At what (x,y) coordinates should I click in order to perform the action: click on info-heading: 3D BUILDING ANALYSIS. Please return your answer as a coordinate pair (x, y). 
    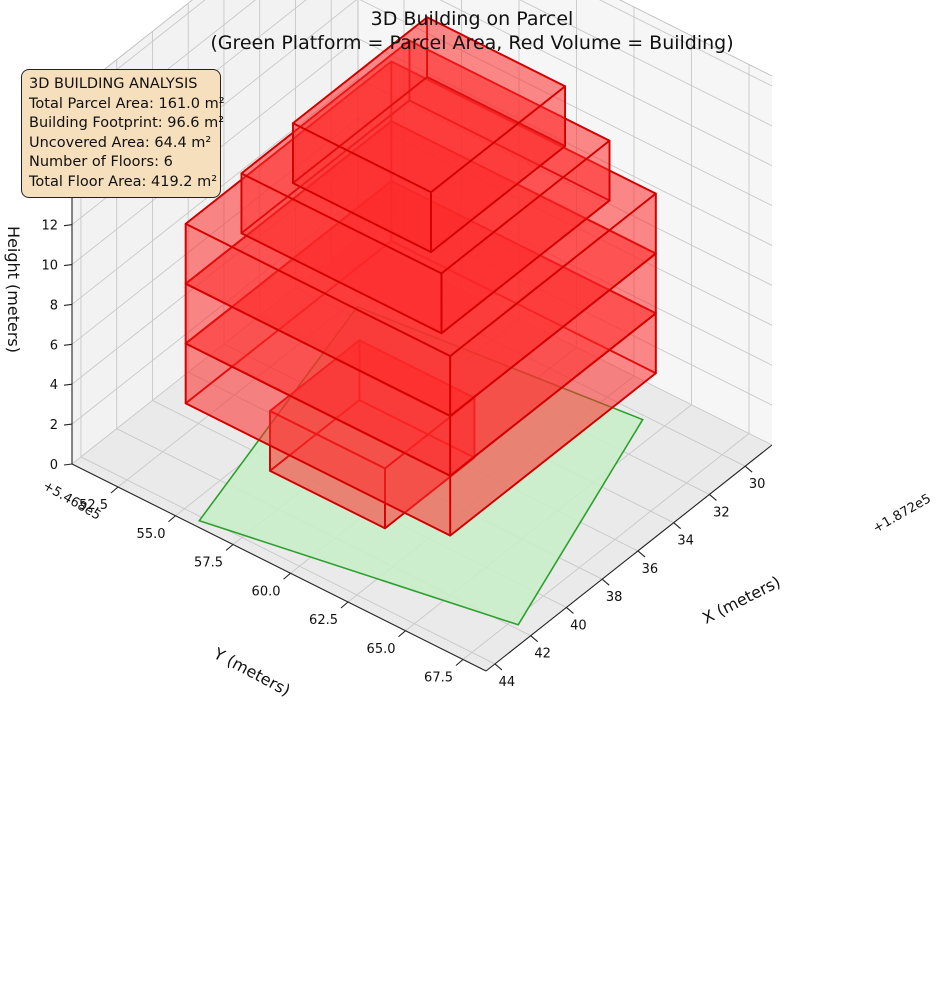
    Looking at the image, I should click on (113, 84).